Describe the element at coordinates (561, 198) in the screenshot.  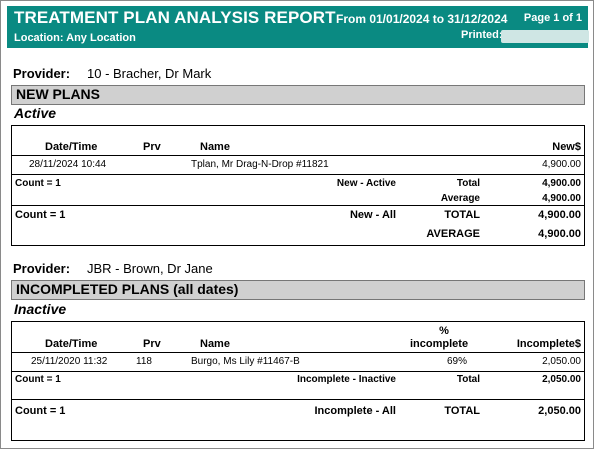
I see `subtotal-average: 4,900.00` at that location.